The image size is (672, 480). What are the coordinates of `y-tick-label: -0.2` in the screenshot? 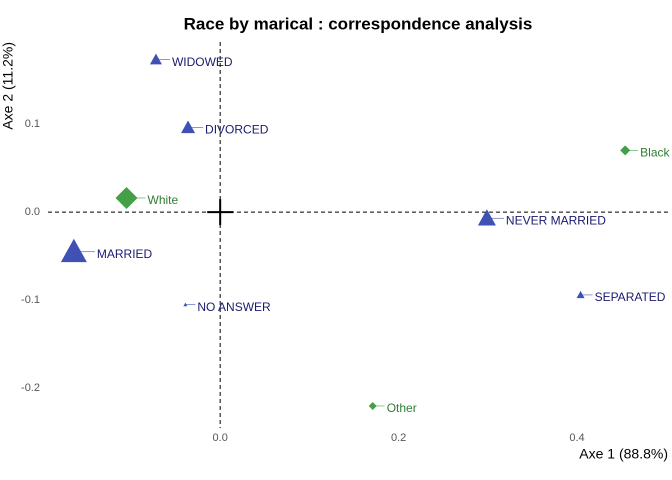 It's located at (30, 388).